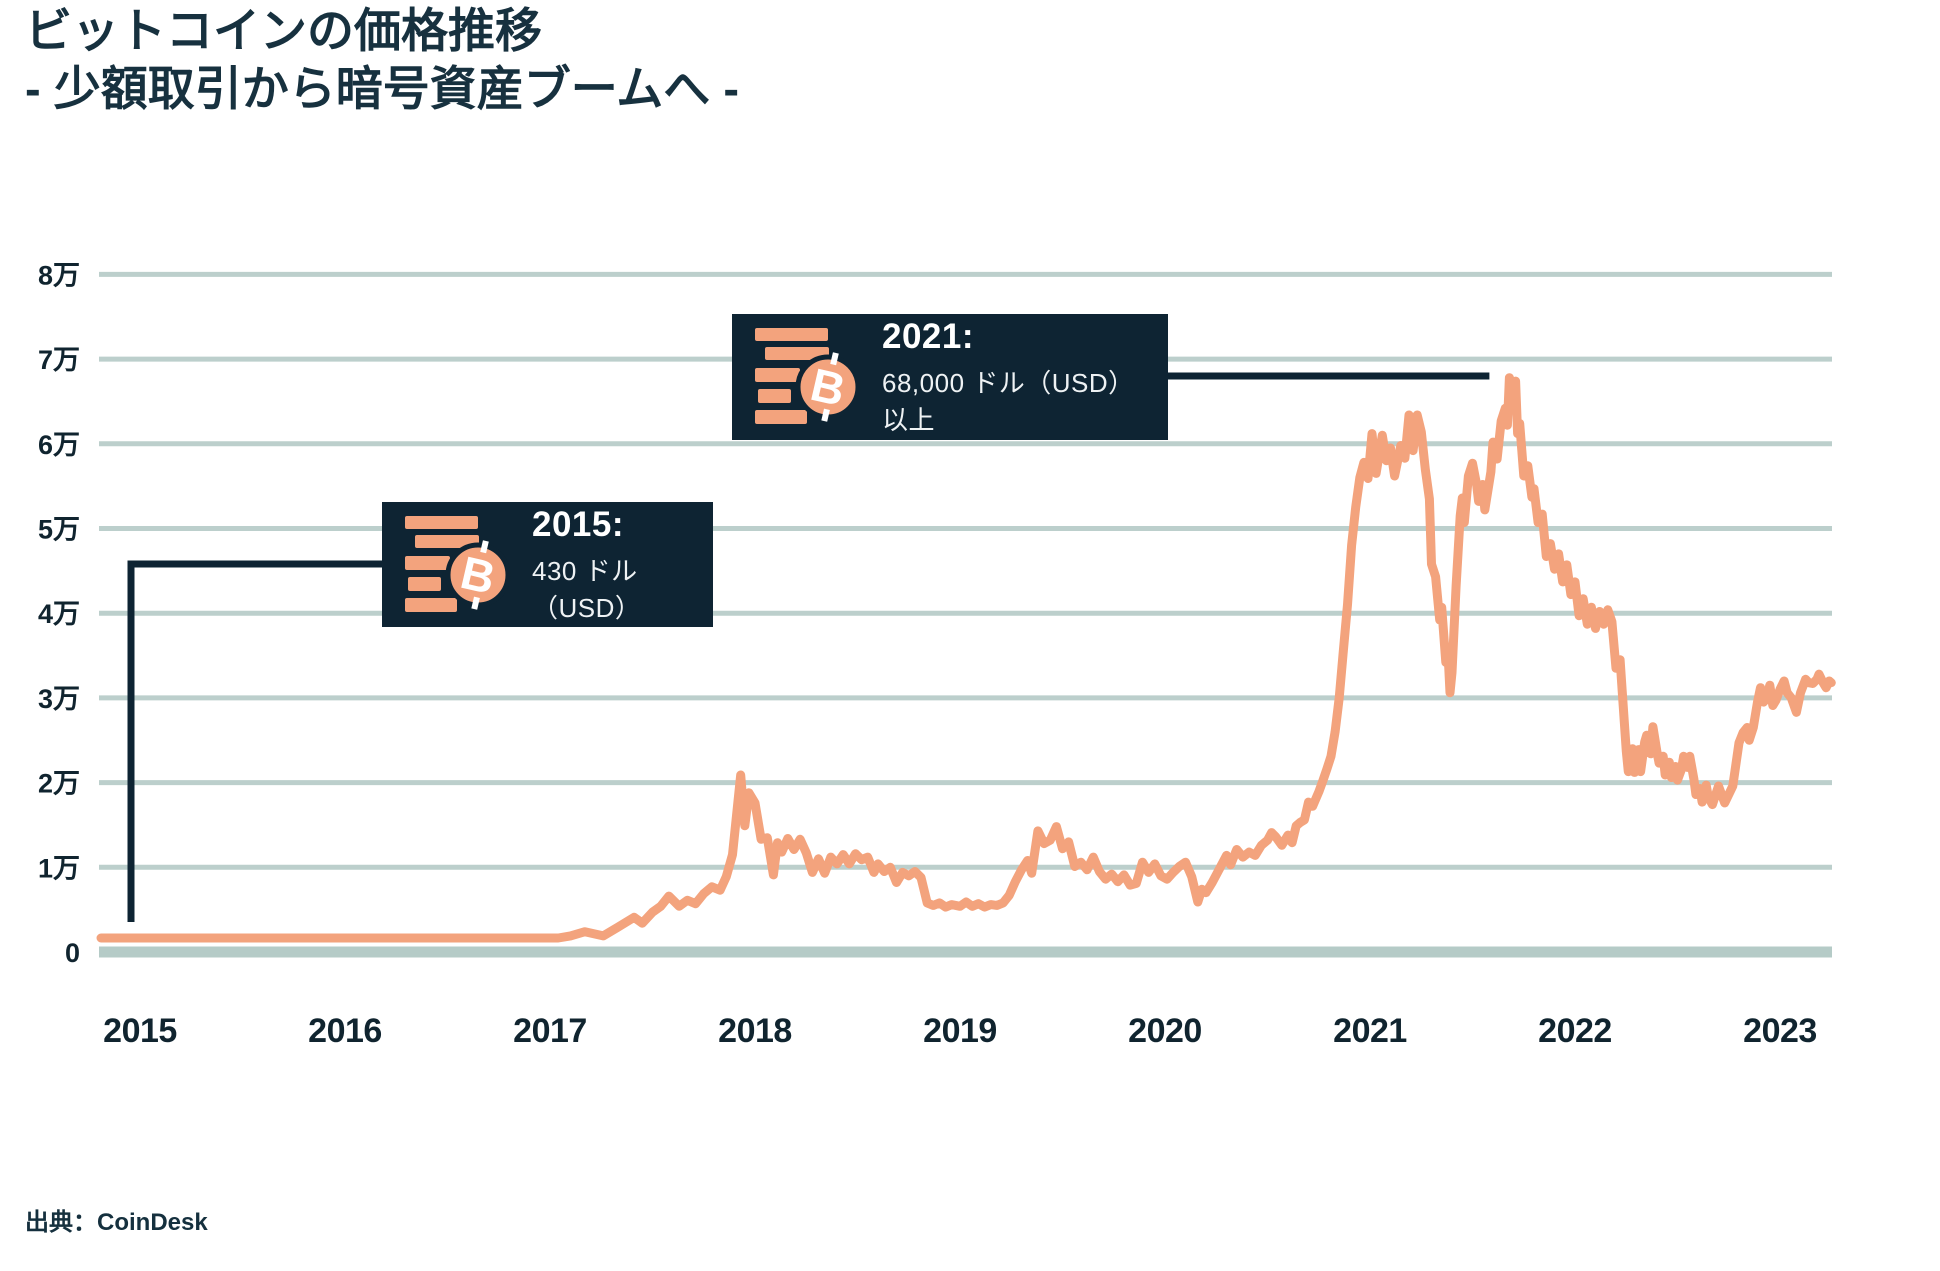 The image size is (1940, 1271). What do you see at coordinates (59, 275) in the screenshot?
I see `y-tick-label: 8万` at bounding box center [59, 275].